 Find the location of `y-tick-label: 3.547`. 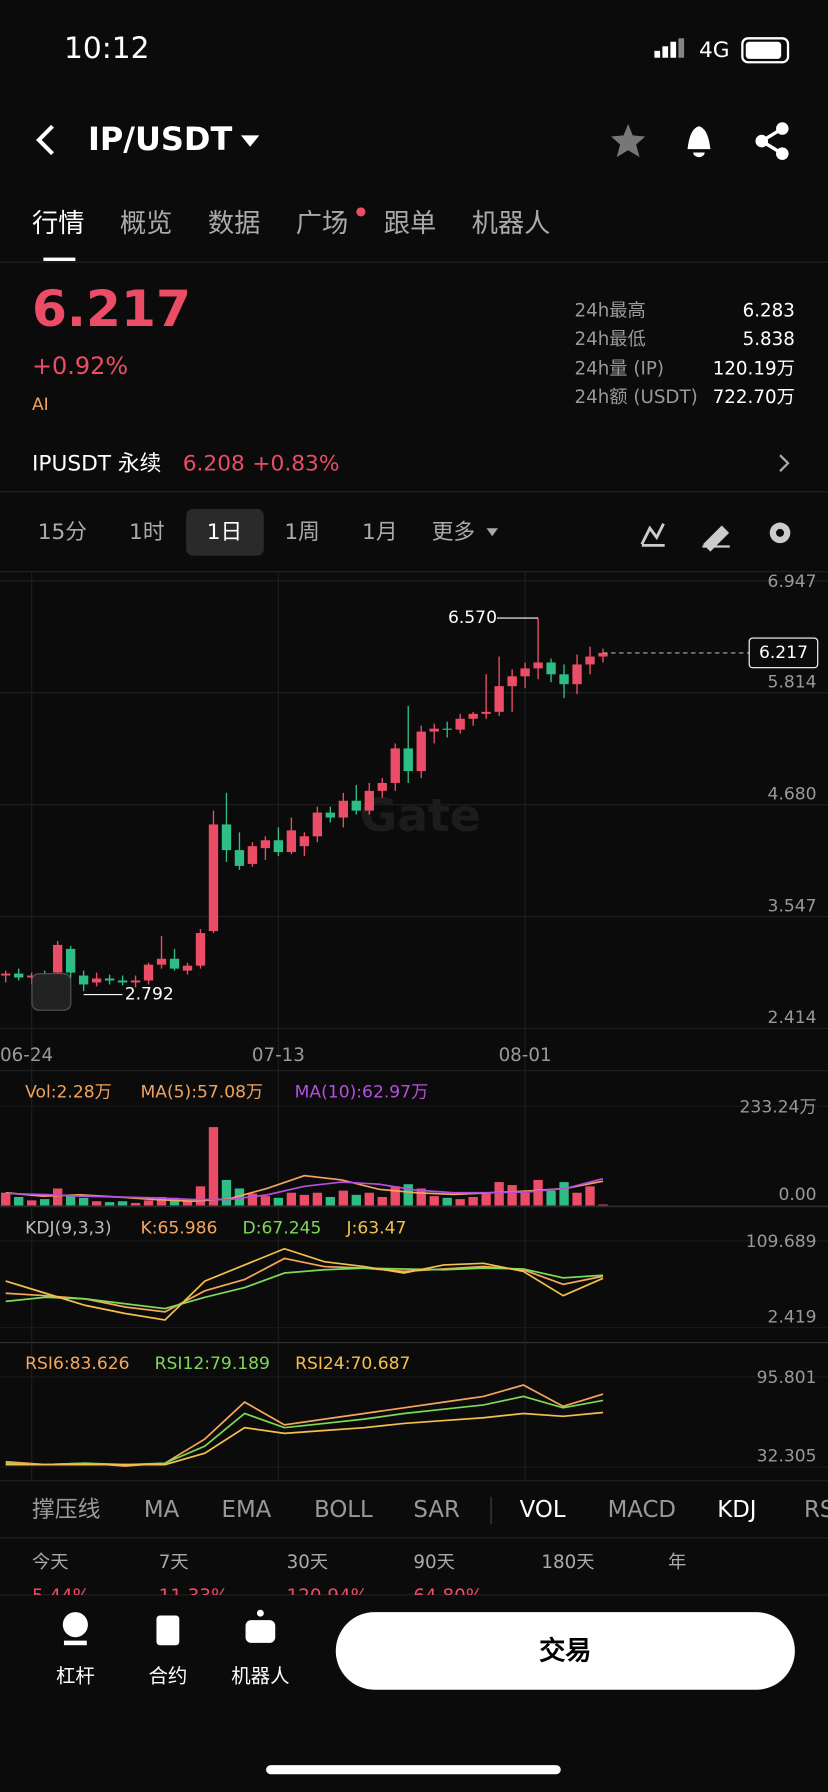

y-tick-label: 3.547 is located at coordinates (792, 906).